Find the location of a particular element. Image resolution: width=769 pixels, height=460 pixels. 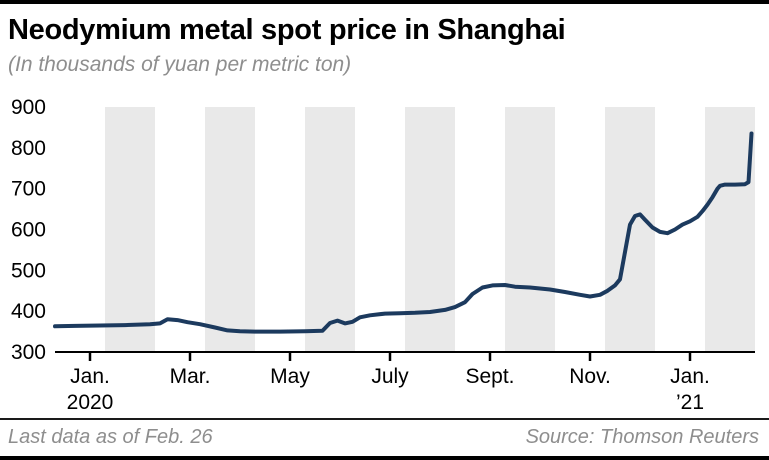

chart-subtitle: (In thousands of yuan per metric ton) is located at coordinates (180, 64).